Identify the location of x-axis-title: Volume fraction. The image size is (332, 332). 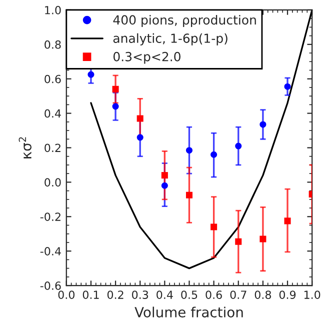
(188, 312).